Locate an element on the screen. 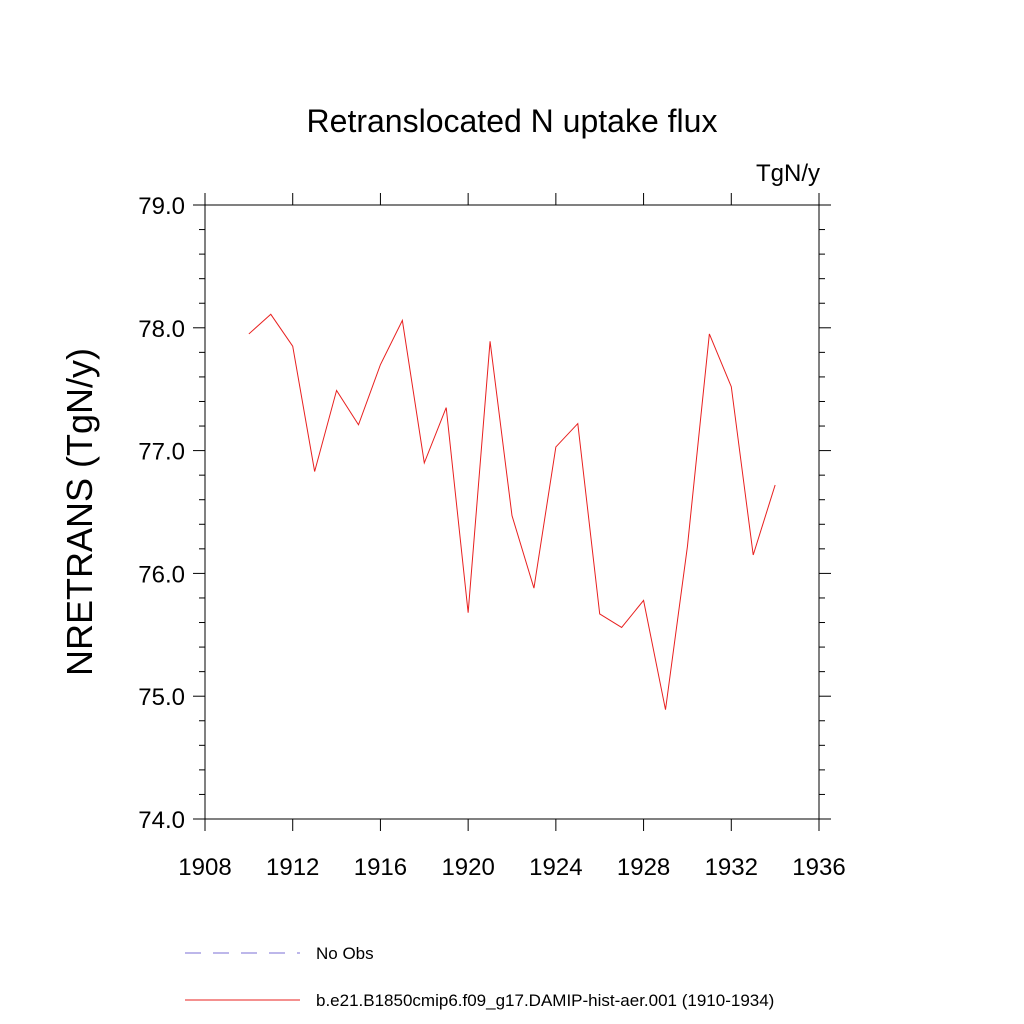 This screenshot has height=1024, width=1024. legend-label-no-obs: No Obs is located at coordinates (345, 953).